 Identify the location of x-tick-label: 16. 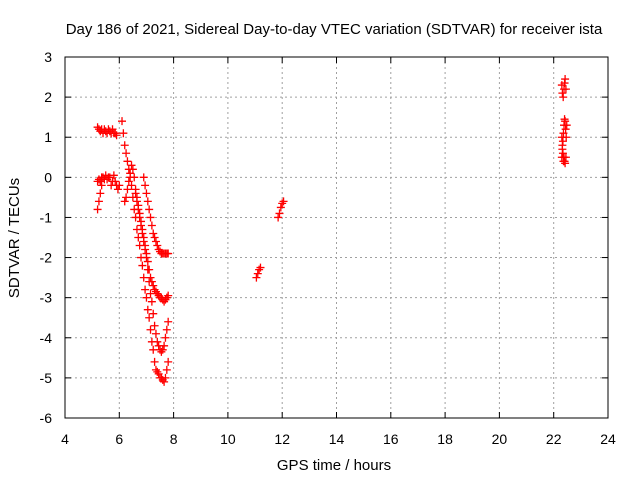
(391, 439).